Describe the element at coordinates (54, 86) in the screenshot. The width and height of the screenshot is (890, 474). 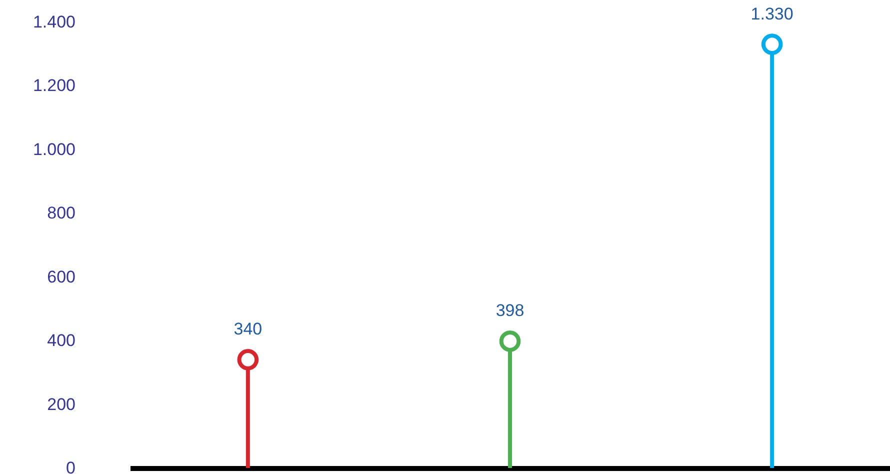
I see `y-tick-label: 1.200` at that location.